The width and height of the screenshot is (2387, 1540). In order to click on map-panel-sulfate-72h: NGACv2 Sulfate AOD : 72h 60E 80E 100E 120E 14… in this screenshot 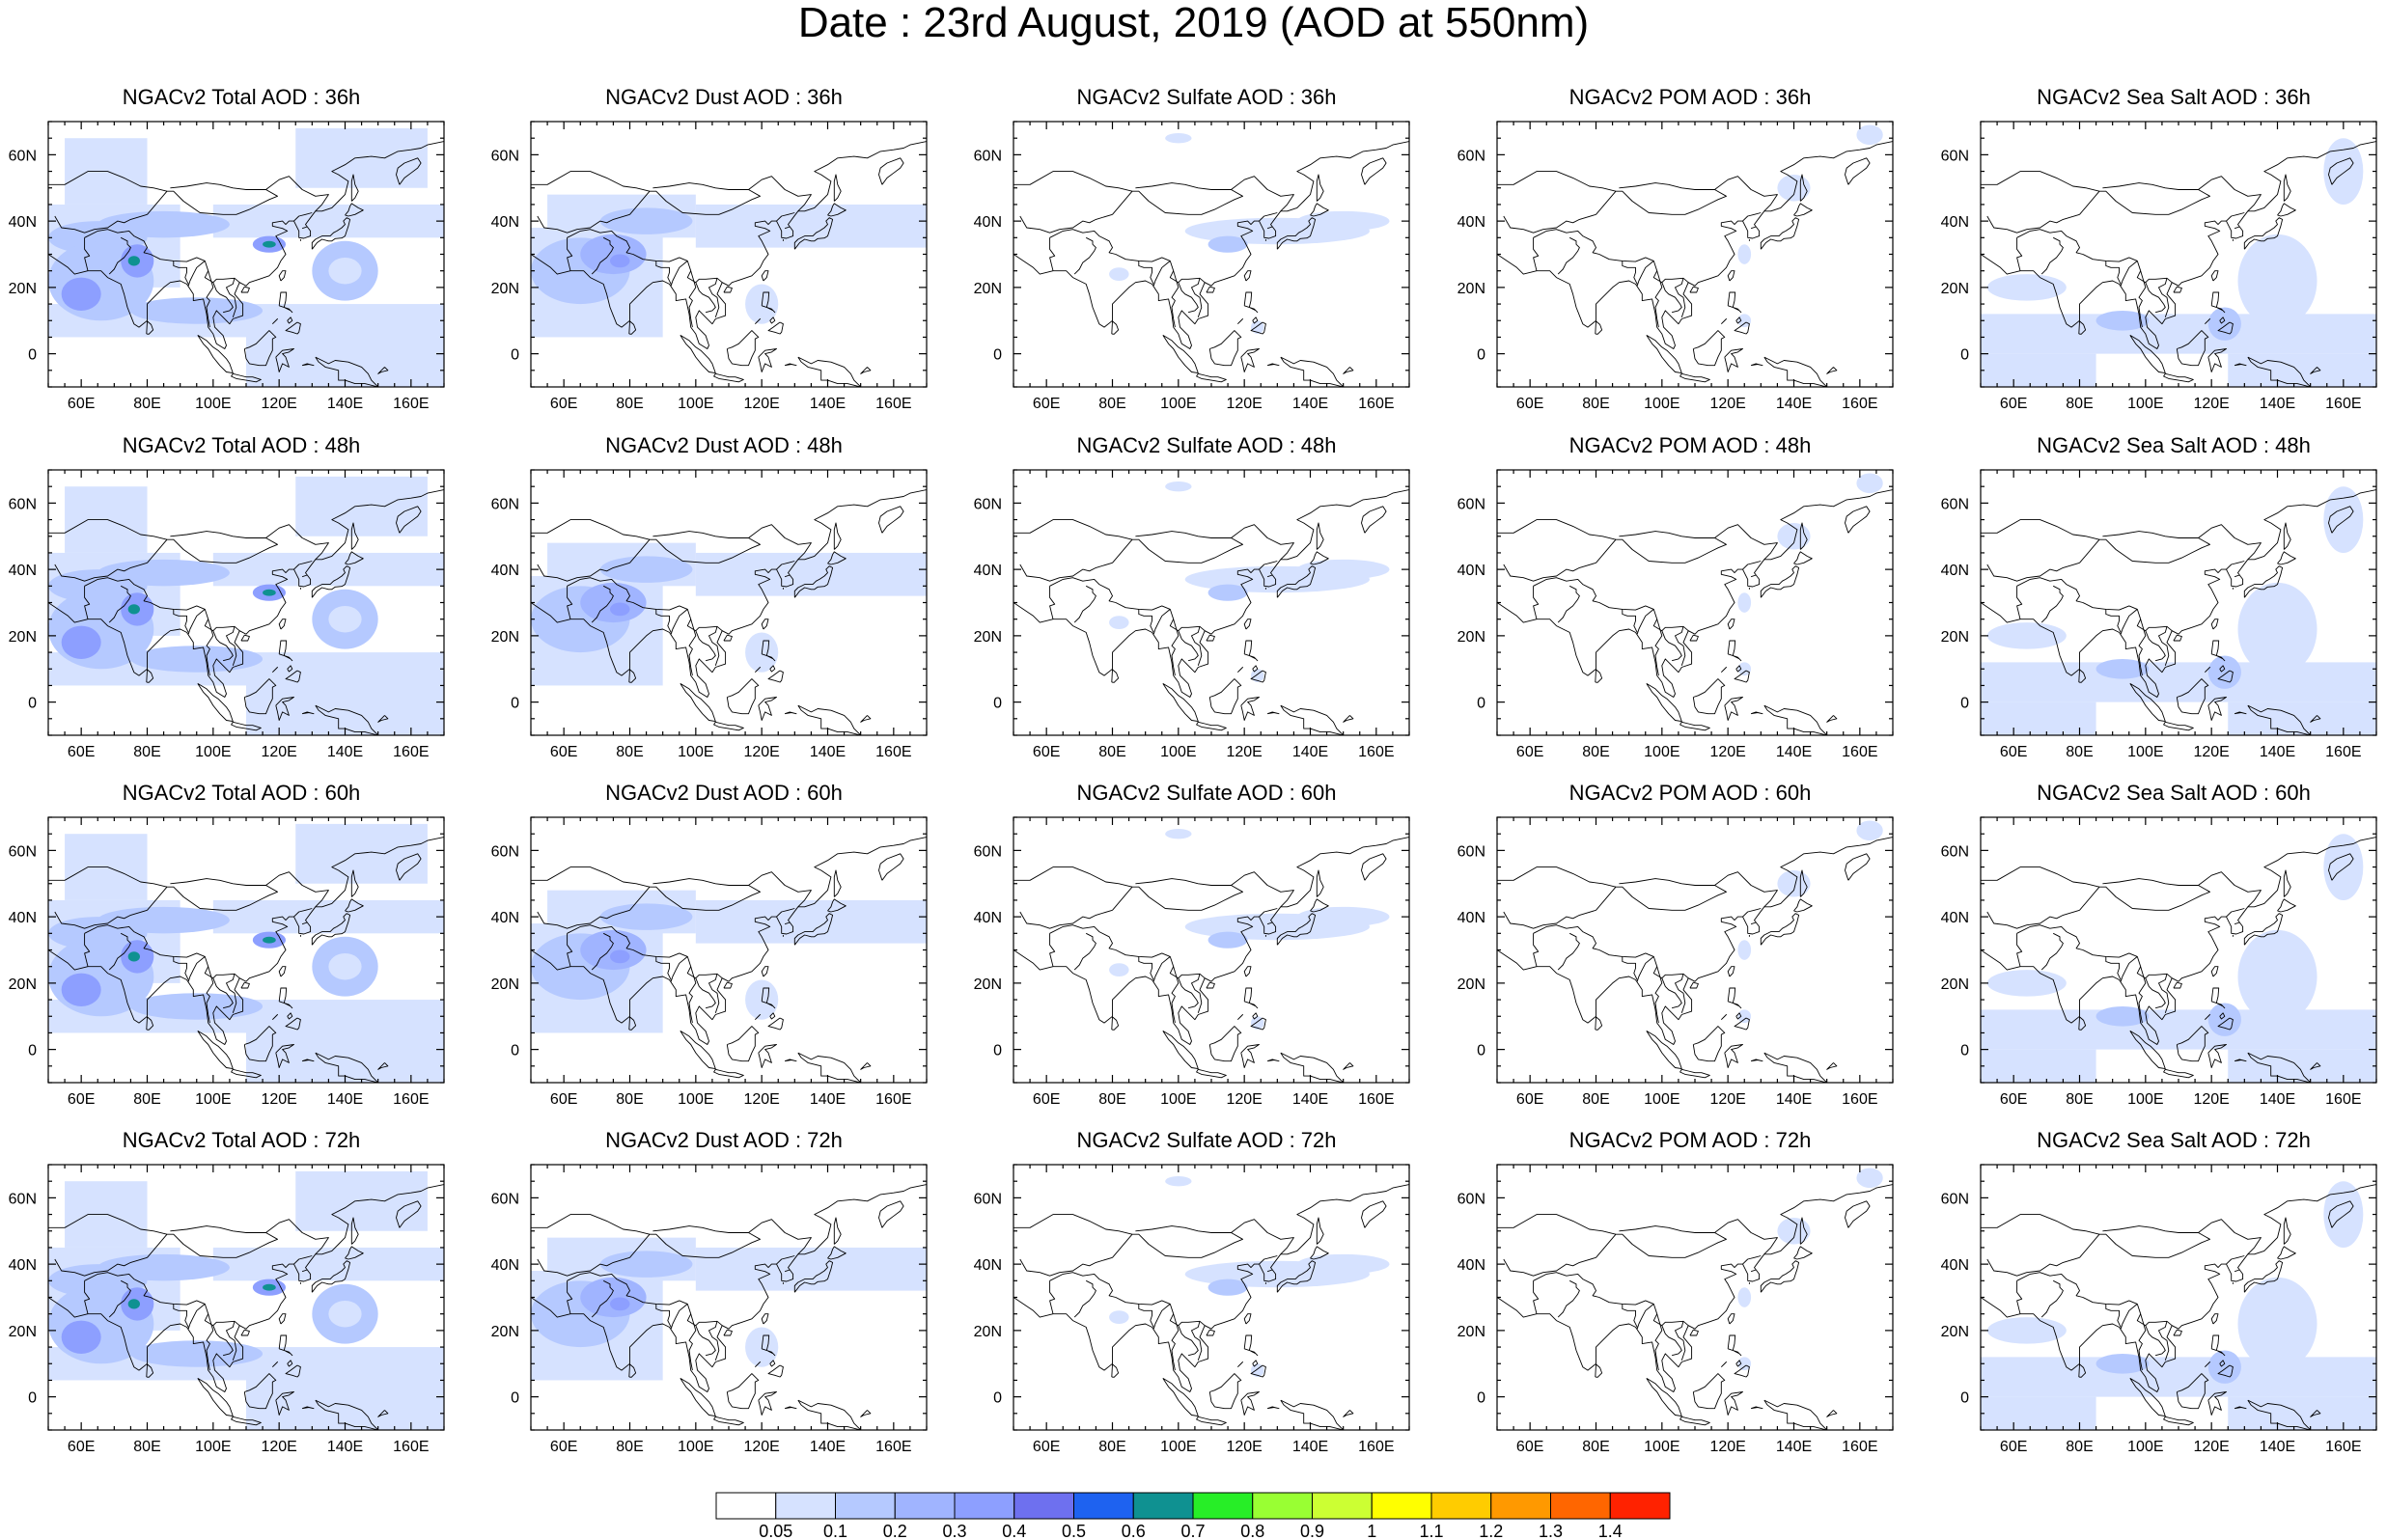, I will do `click(1206, 1297)`.